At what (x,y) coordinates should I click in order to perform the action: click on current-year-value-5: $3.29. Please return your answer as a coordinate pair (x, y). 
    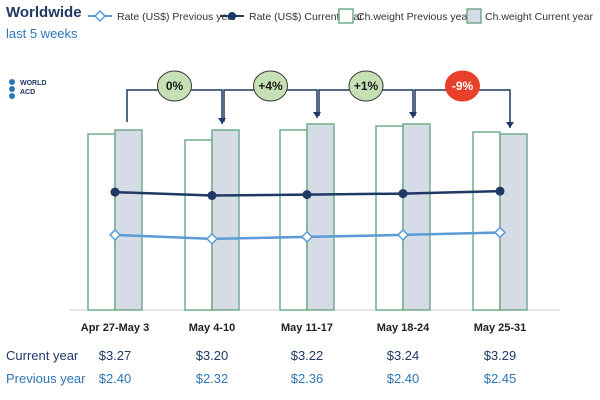
    Looking at the image, I should click on (500, 355).